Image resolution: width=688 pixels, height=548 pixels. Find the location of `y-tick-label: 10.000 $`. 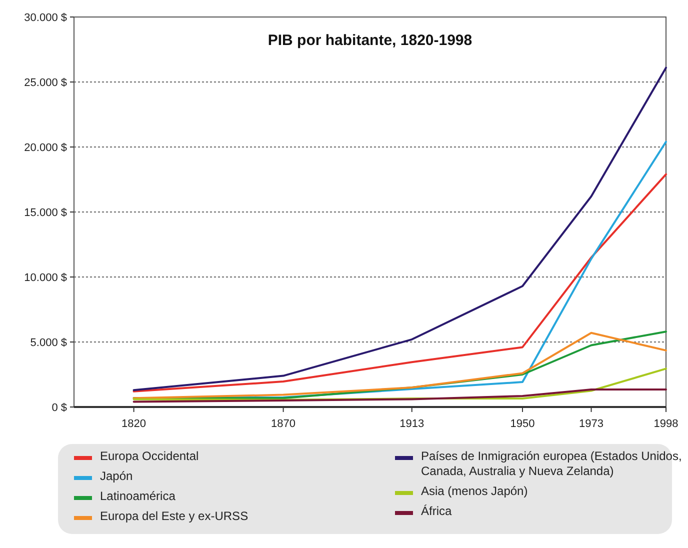

y-tick-label: 10.000 $ is located at coordinates (45, 278).